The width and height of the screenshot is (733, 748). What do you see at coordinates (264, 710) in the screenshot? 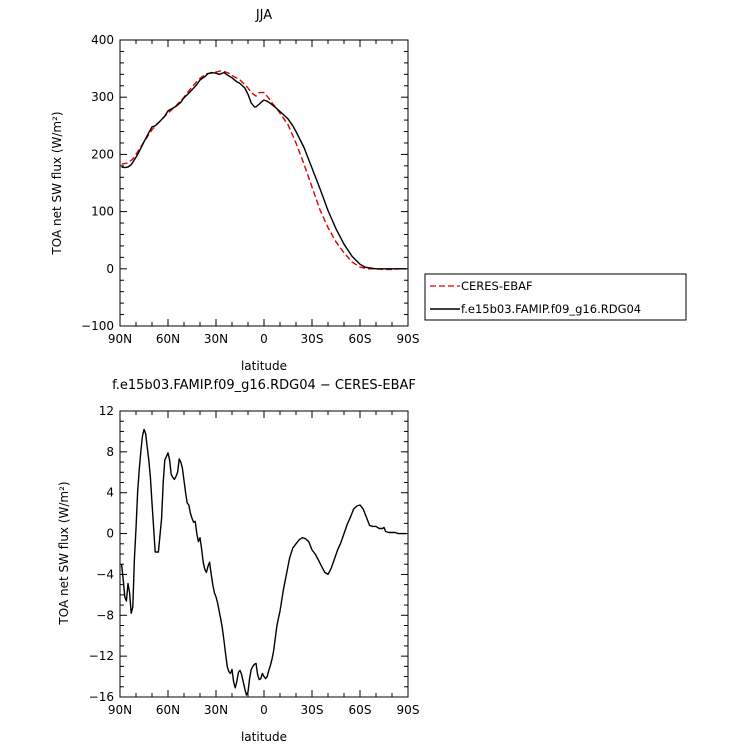
I see `bottom-x-tick-label: 0` at bounding box center [264, 710].